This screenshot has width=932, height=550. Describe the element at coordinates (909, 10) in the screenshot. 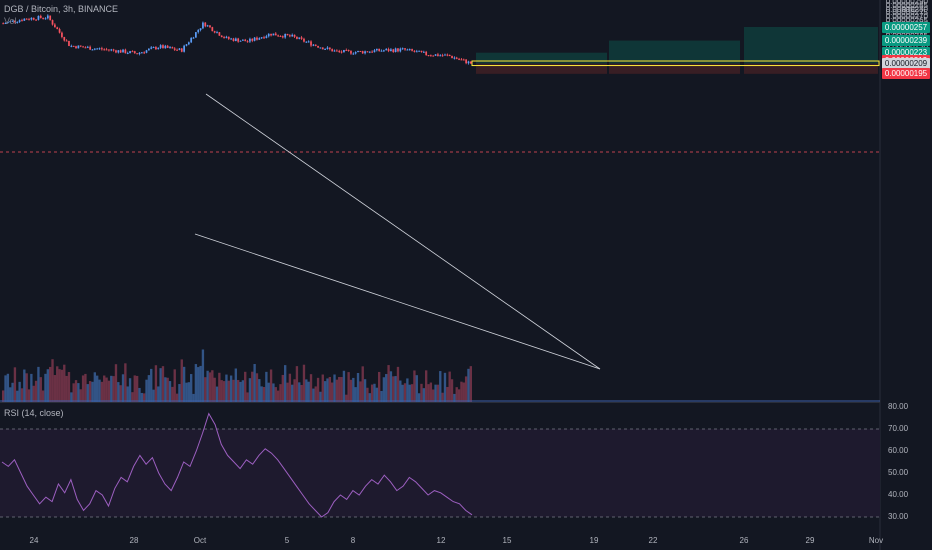

I see `currency-badge: BTC` at that location.